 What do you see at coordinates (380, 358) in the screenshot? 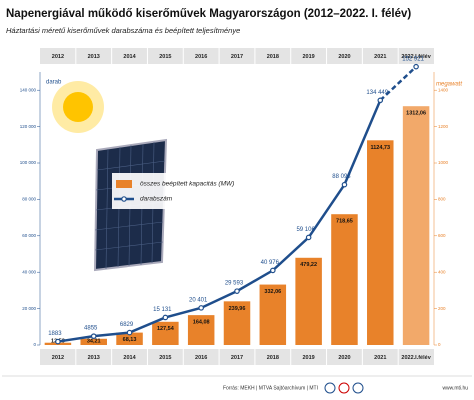
I see `x-tick-label: 2021` at bounding box center [380, 358].